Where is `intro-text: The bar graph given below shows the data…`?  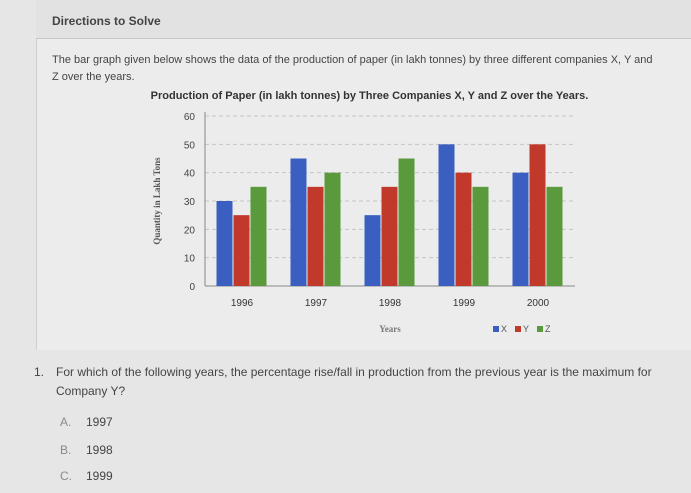 intro-text: The bar graph given below shows the data… is located at coordinates (352, 68).